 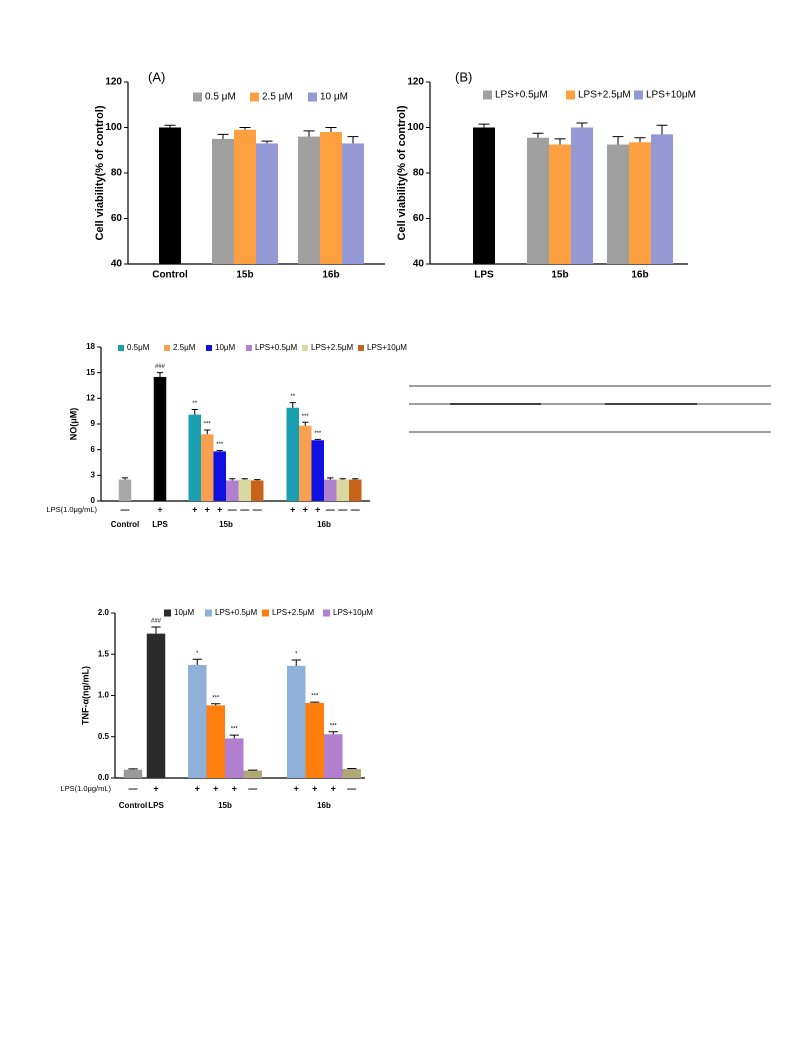 What do you see at coordinates (71, 509) in the screenshot?
I see `treatment-label: LPS(1.0μg/mL)` at bounding box center [71, 509].